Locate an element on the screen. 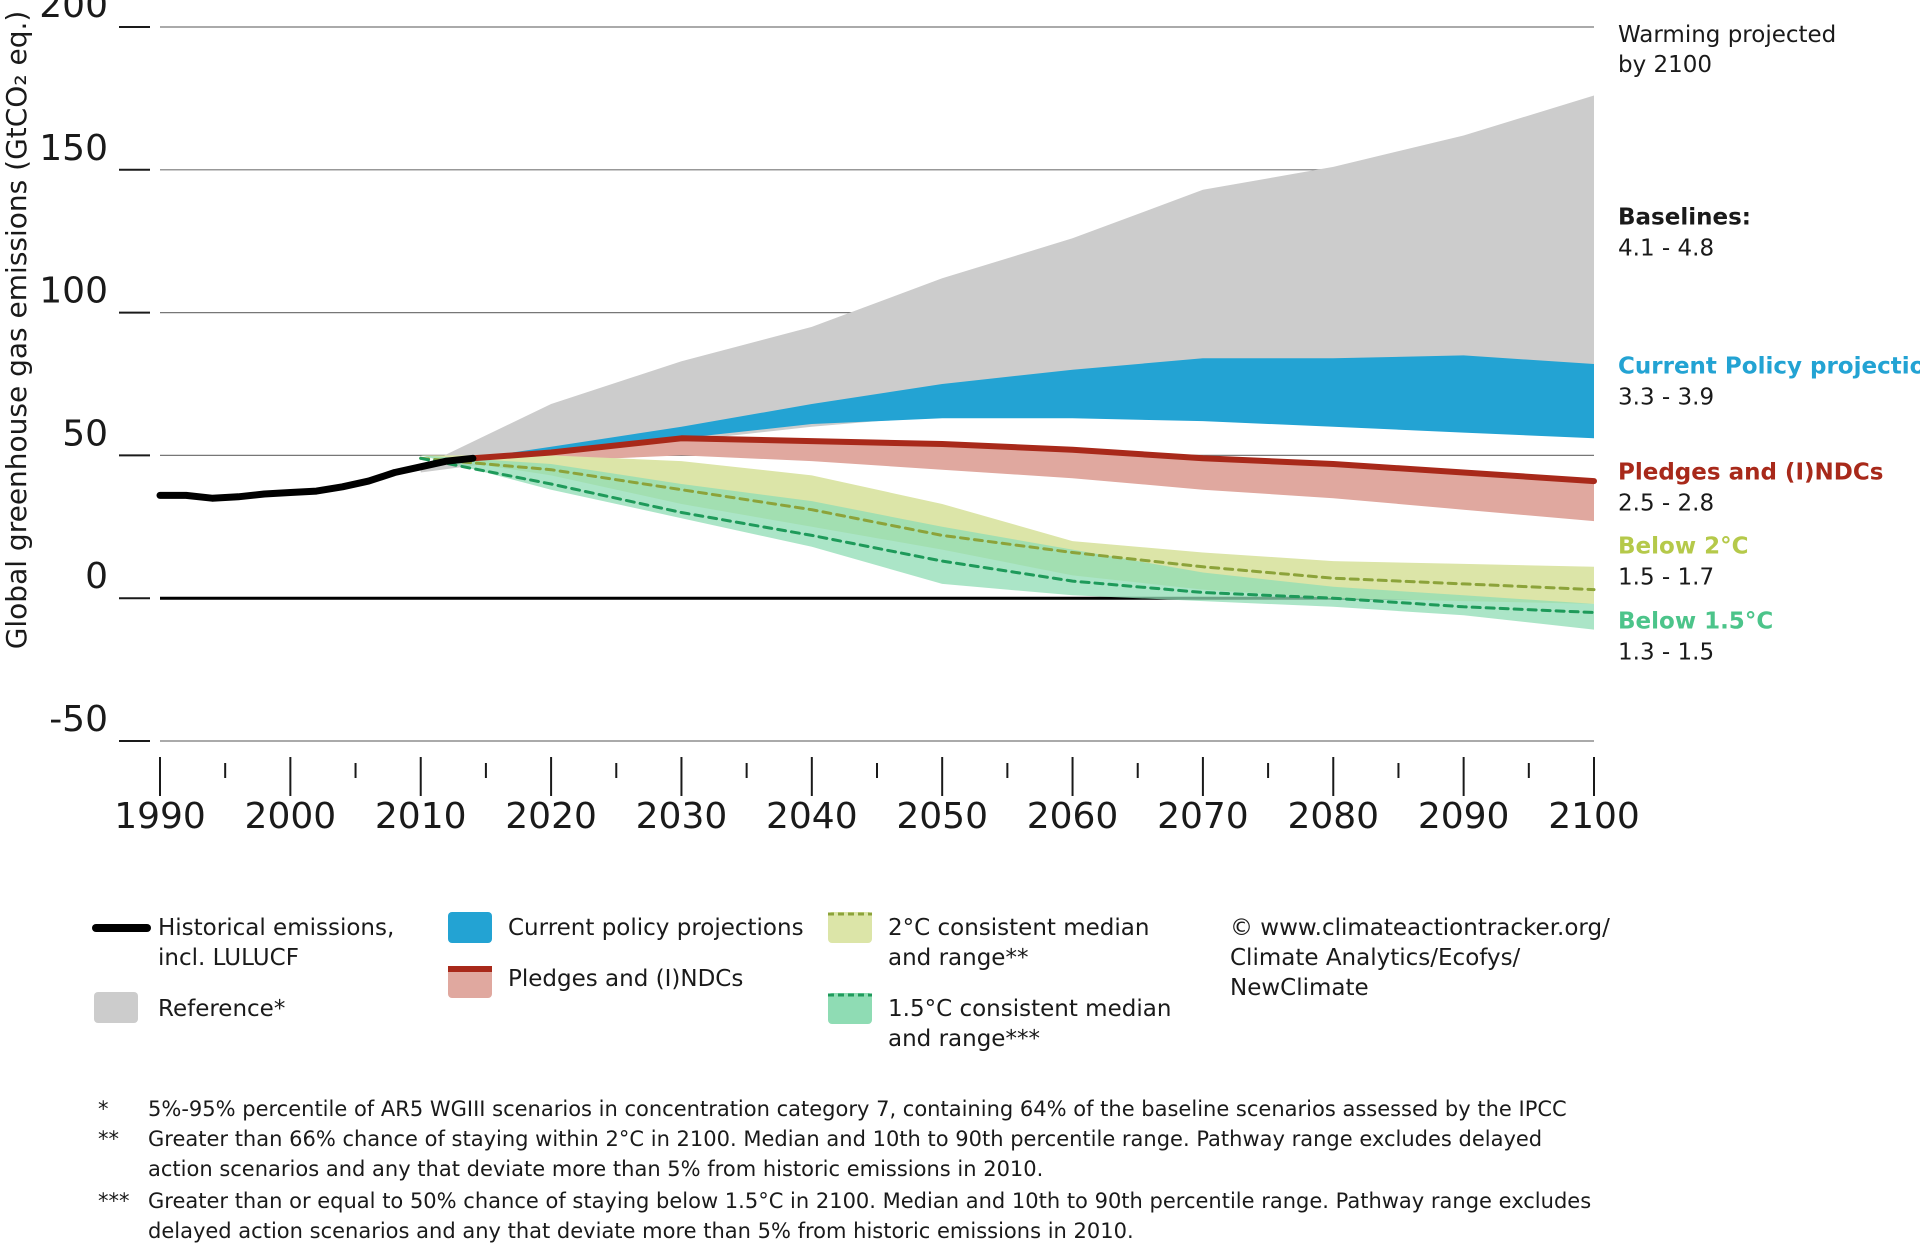  x-tick-label: 2070 is located at coordinates (1203, 816).